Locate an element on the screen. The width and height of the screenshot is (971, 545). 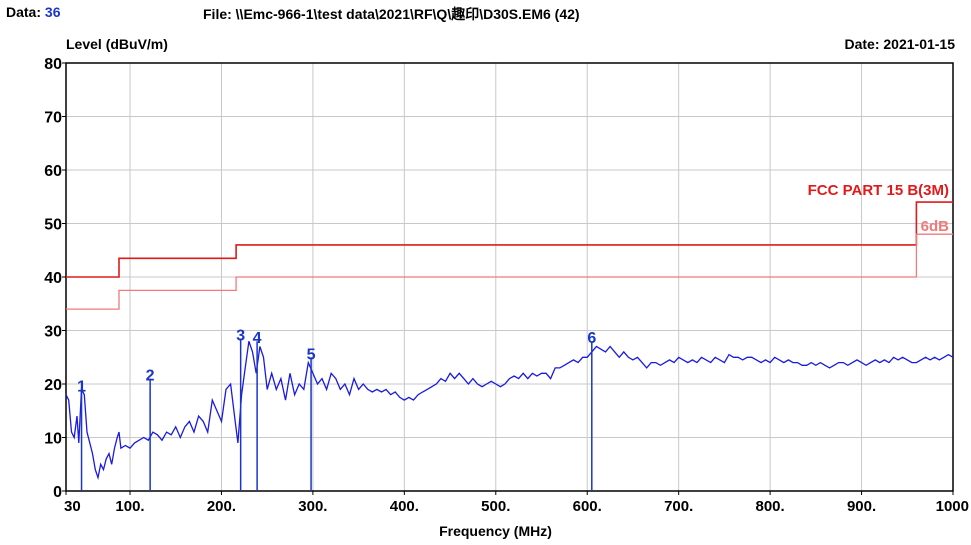
y-tick-label: 70 is located at coordinates (53, 118).